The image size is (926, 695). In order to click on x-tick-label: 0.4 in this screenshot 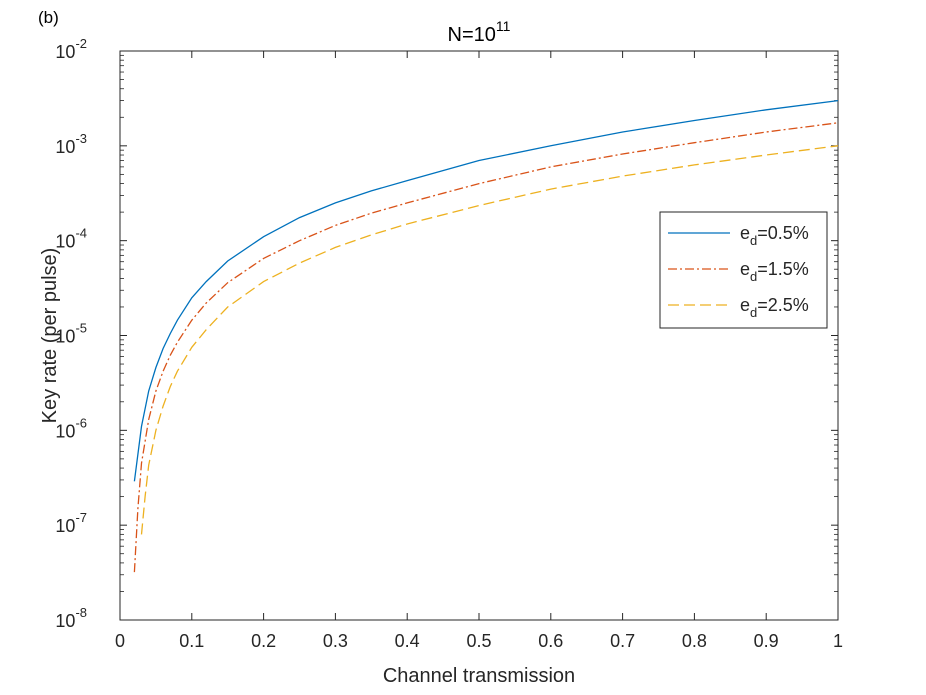, I will do `click(407, 641)`.